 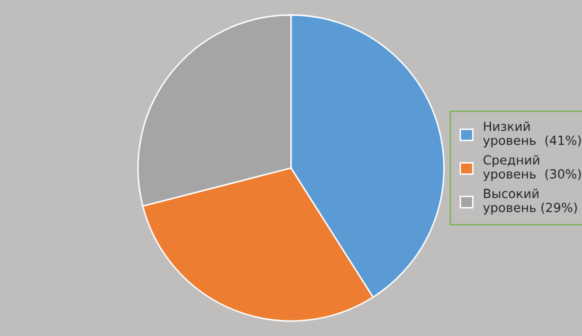 I want to click on legend-label: Средний уровень (30%), so click(x=532, y=168).